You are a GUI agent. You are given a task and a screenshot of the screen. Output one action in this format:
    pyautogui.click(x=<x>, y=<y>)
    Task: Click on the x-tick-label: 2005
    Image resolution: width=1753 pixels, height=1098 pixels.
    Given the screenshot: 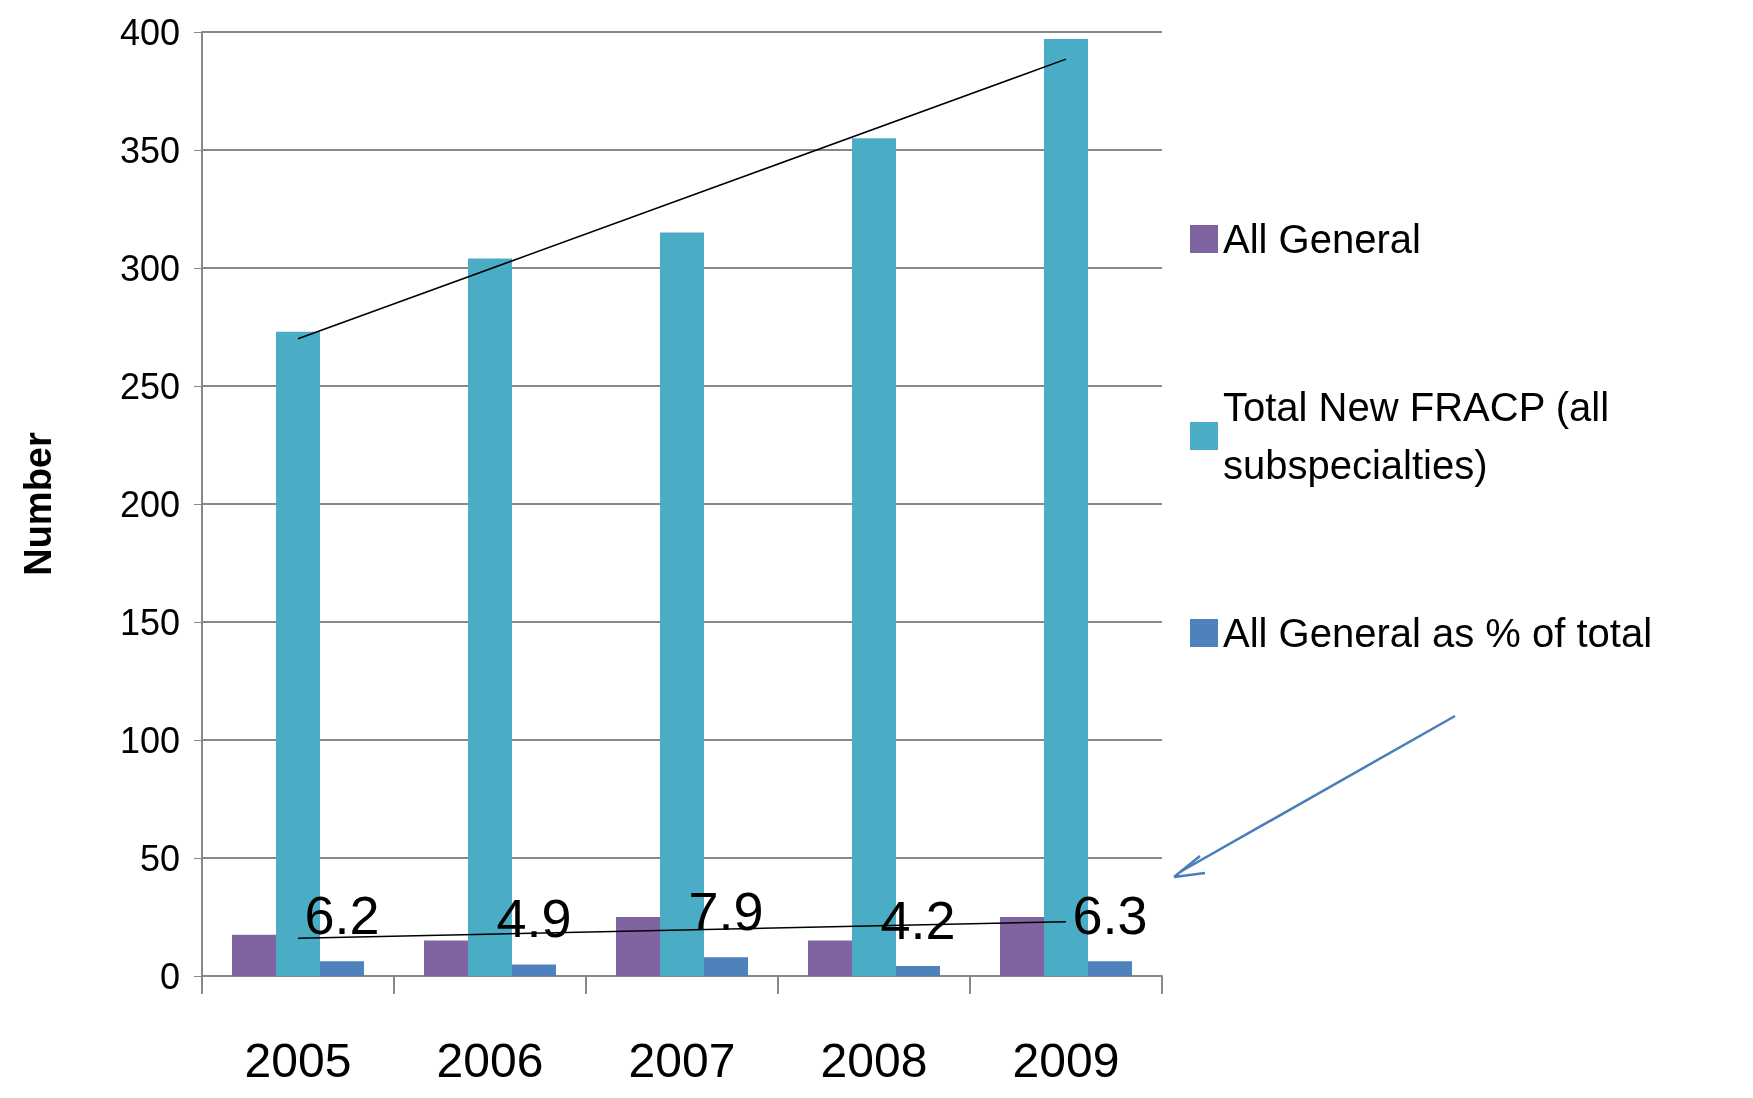 What is the action you would take?
    pyautogui.click(x=298, y=1060)
    